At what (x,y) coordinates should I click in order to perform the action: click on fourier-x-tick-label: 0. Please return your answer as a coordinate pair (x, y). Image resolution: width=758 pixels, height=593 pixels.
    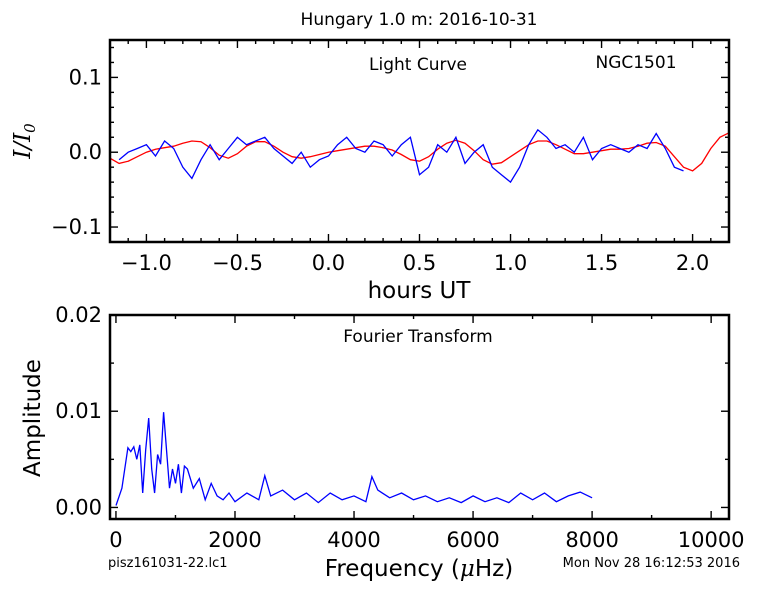
    Looking at the image, I should click on (115, 540).